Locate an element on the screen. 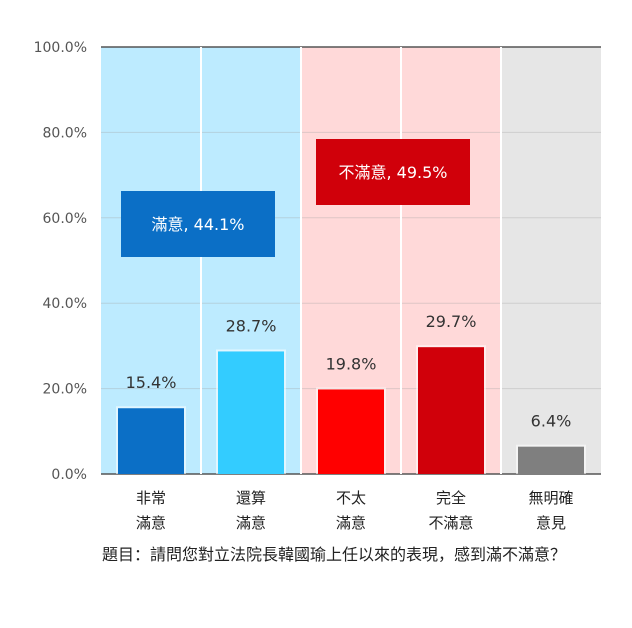 The width and height of the screenshot is (632, 628). y-tick-label: 20.0% is located at coordinates (65, 390).